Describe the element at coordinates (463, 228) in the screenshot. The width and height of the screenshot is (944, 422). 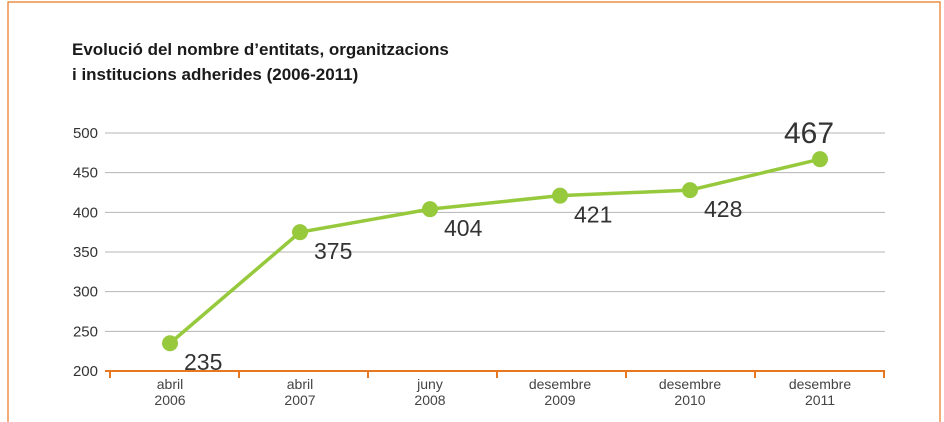
I see `value-label: 404` at that location.